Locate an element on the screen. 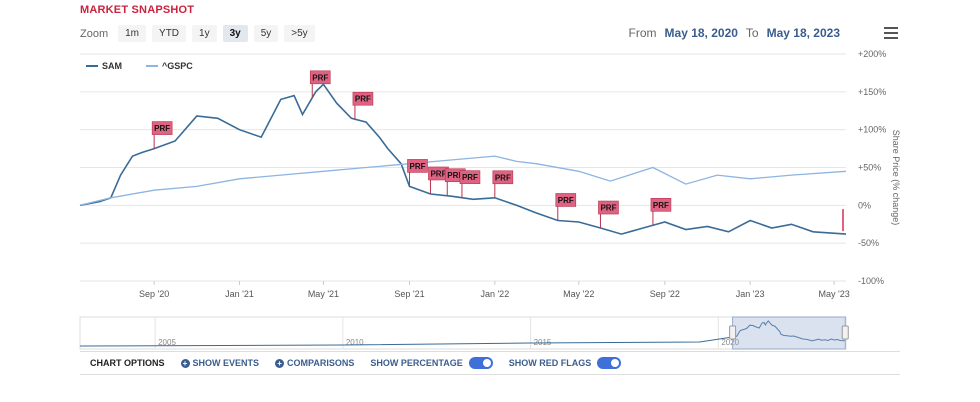 Image resolution: width=980 pixels, height=402 pixels. y-tick-label: -100% is located at coordinates (871, 281).